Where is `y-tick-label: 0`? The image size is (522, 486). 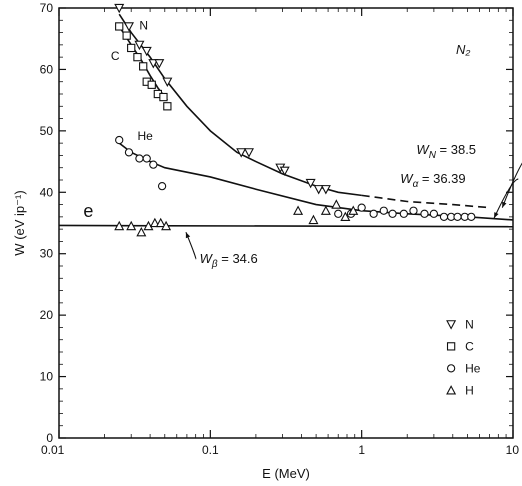
y-tick-label: 0 is located at coordinates (49, 438).